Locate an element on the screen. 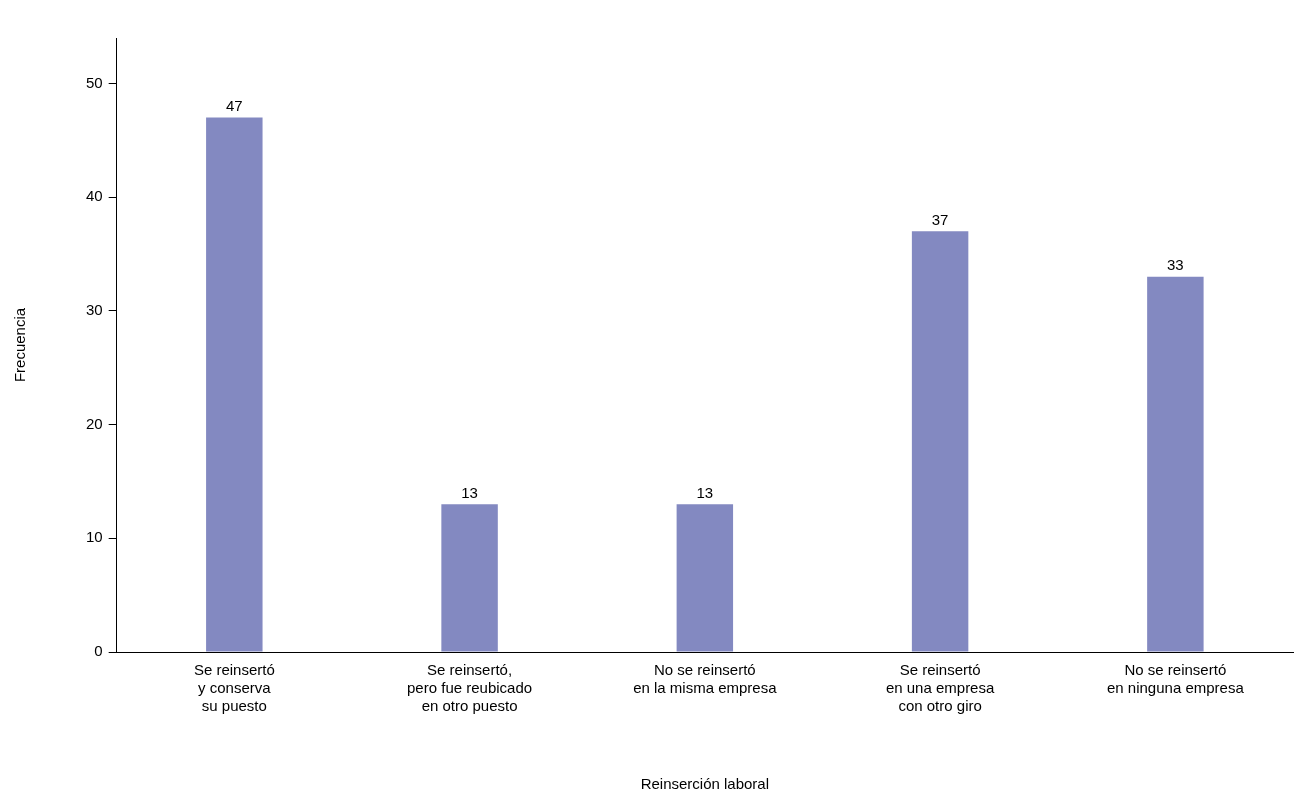 The height and width of the screenshot is (800, 1311). x-tick-label: No se reinsertó en ninguna empresa is located at coordinates (1175, 679).